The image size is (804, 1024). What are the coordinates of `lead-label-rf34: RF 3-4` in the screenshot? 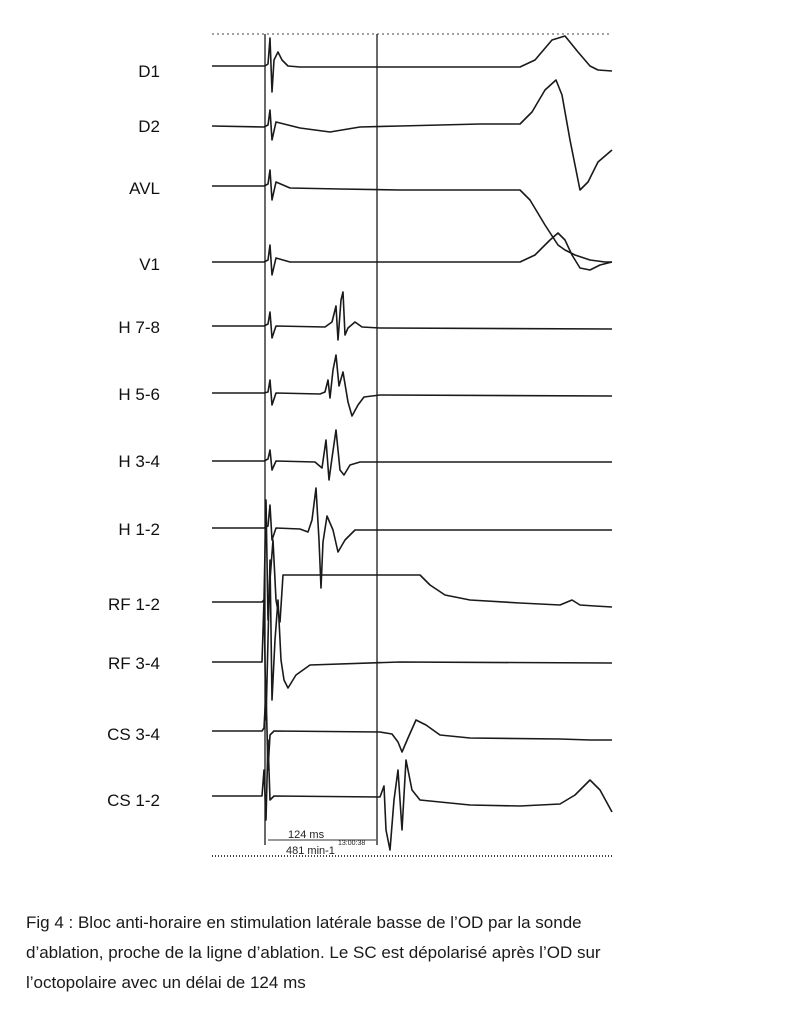 It's located at (134, 663).